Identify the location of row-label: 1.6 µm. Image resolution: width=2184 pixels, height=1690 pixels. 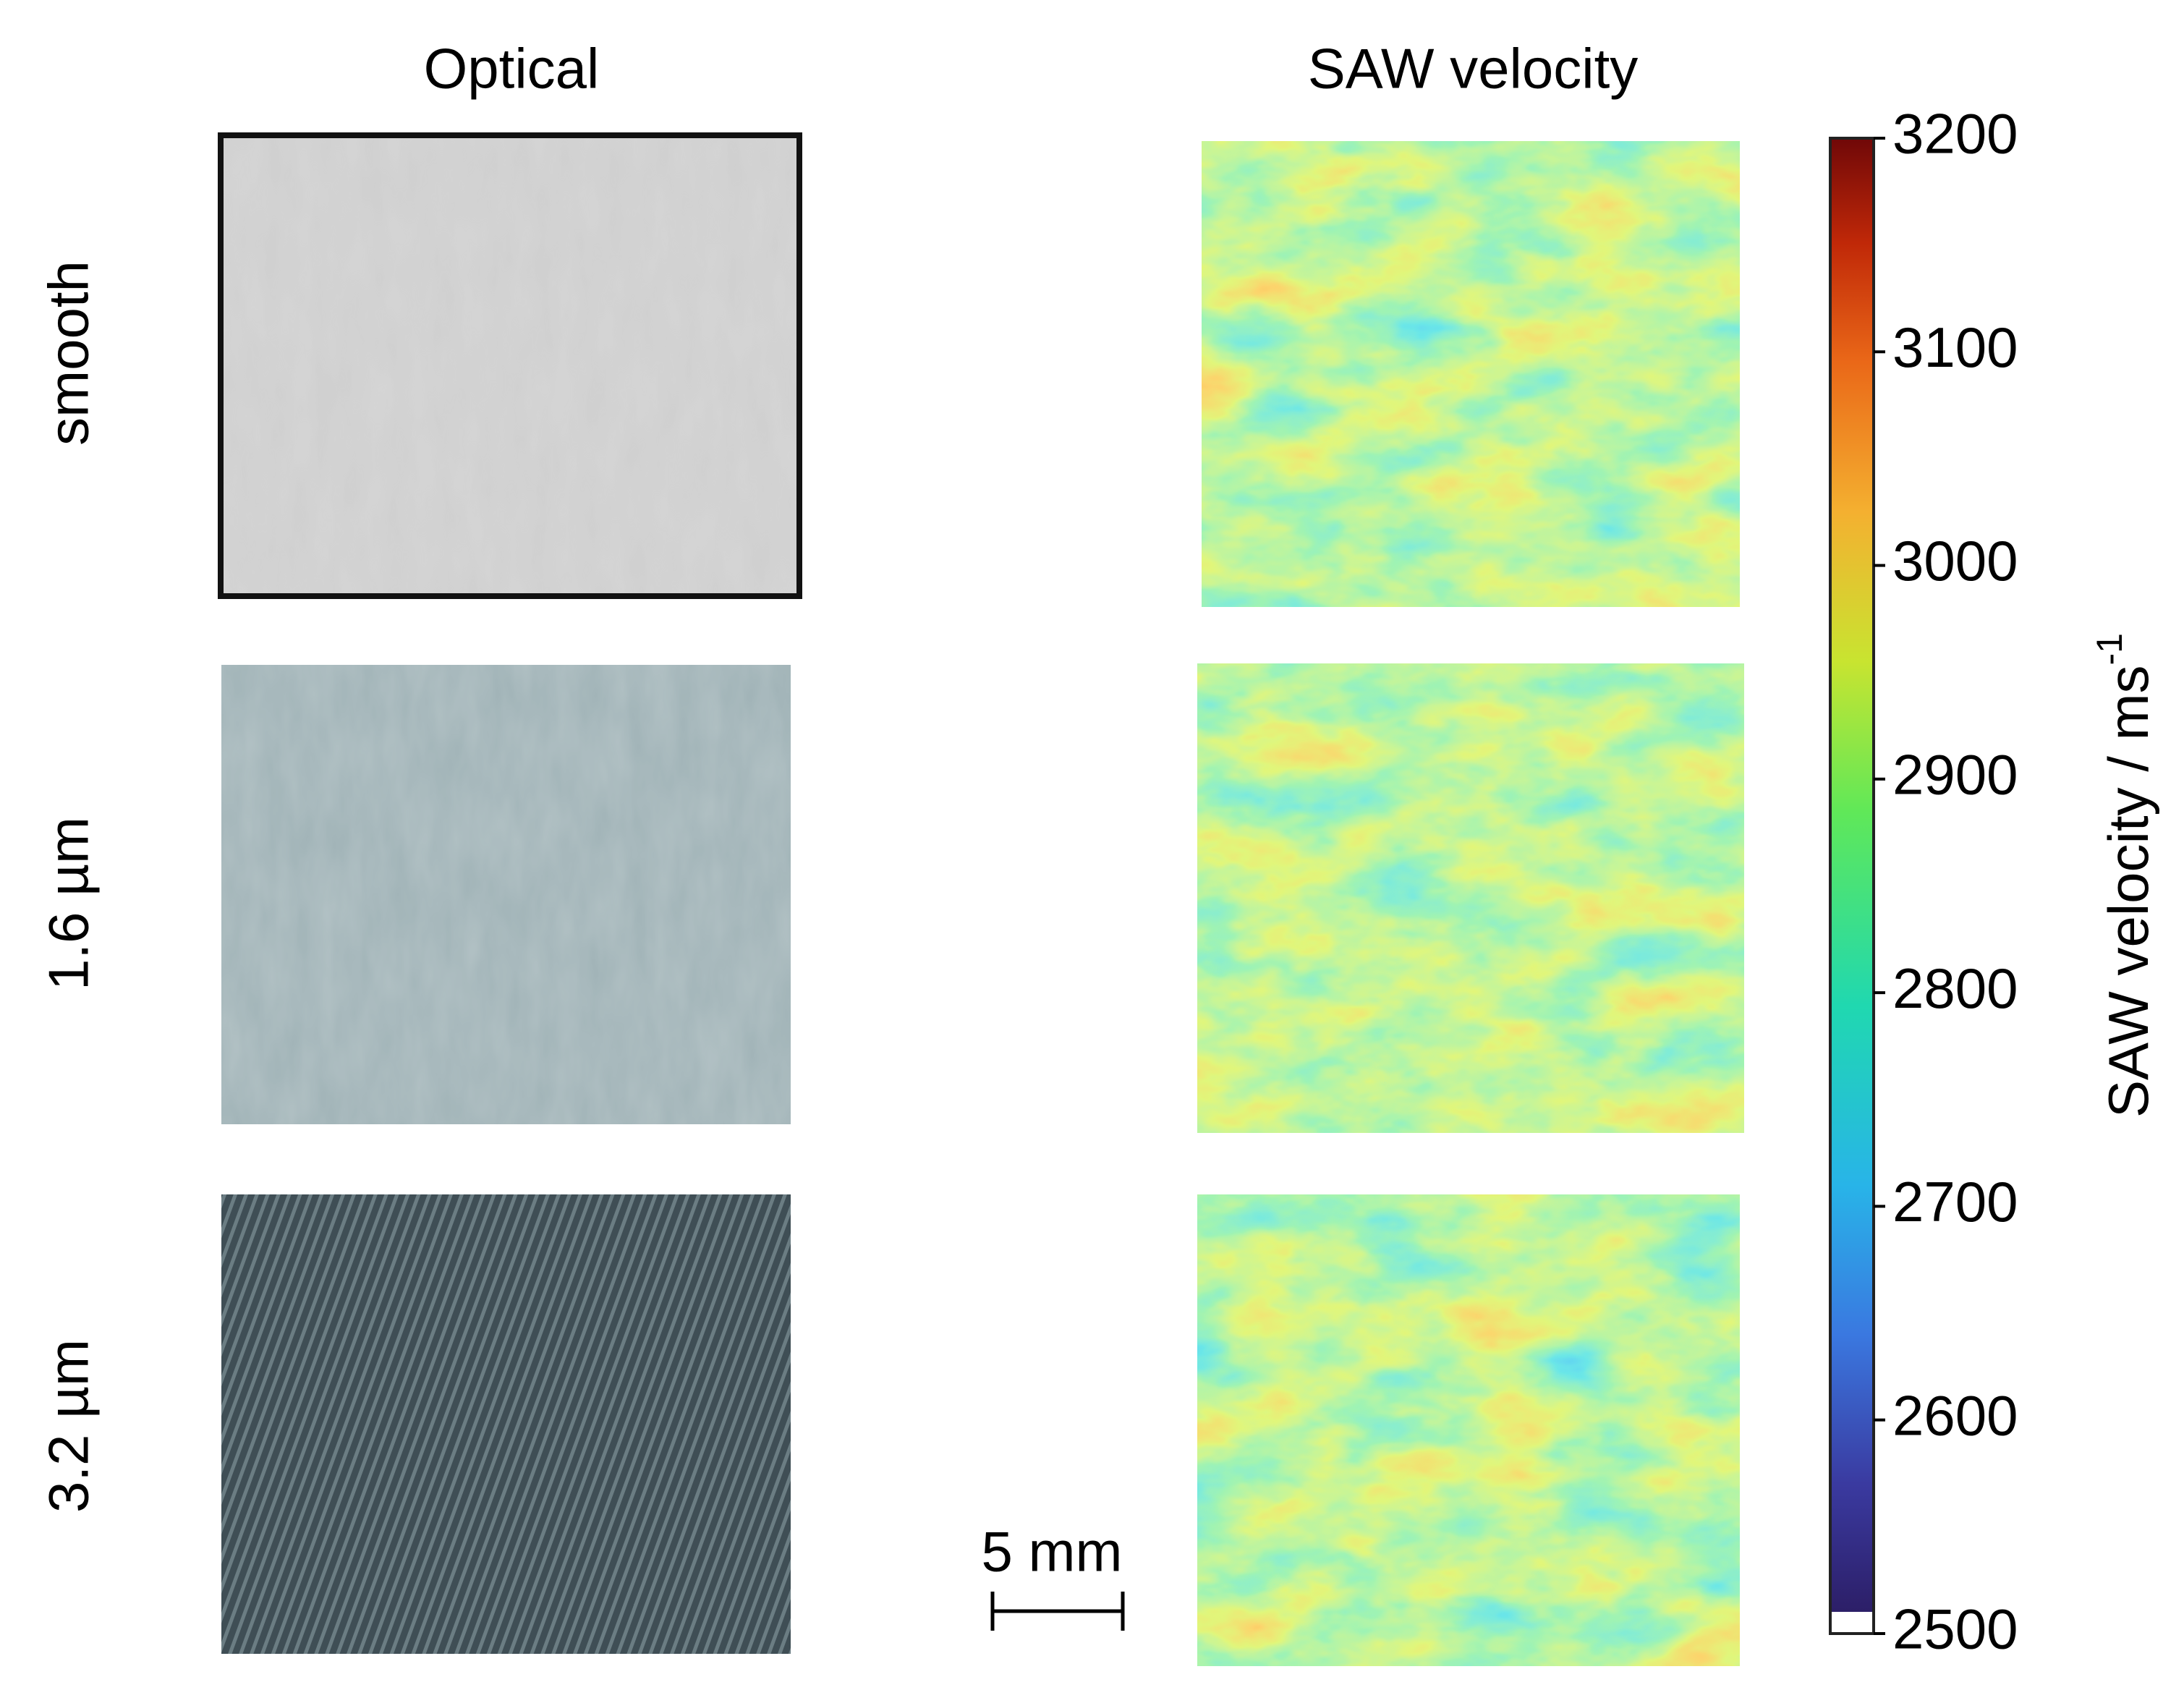
(69, 903).